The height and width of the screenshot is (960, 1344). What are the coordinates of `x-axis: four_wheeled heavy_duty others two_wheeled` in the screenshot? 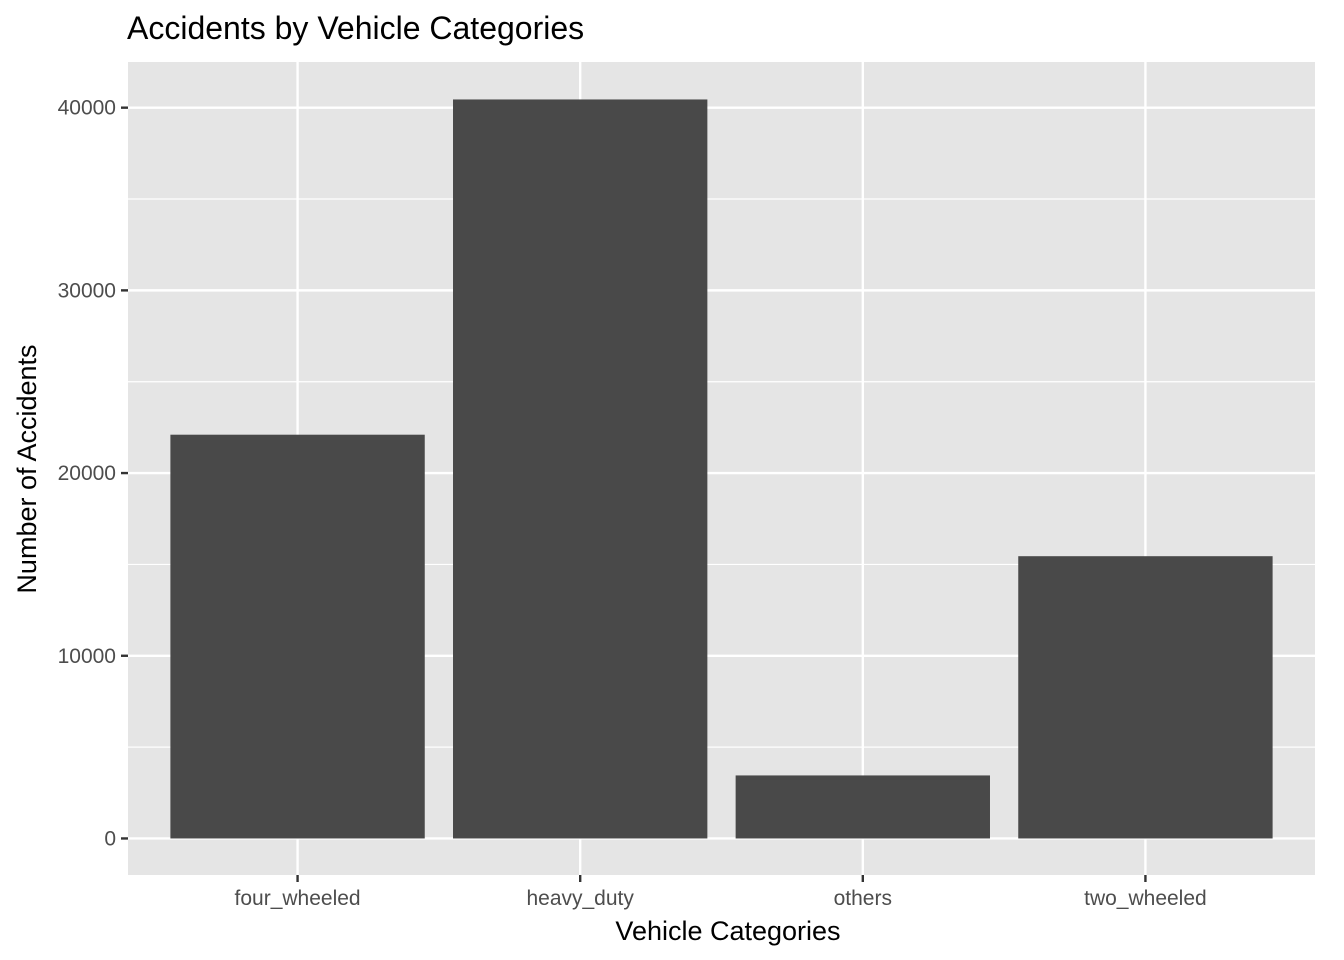 It's located at (721, 892).